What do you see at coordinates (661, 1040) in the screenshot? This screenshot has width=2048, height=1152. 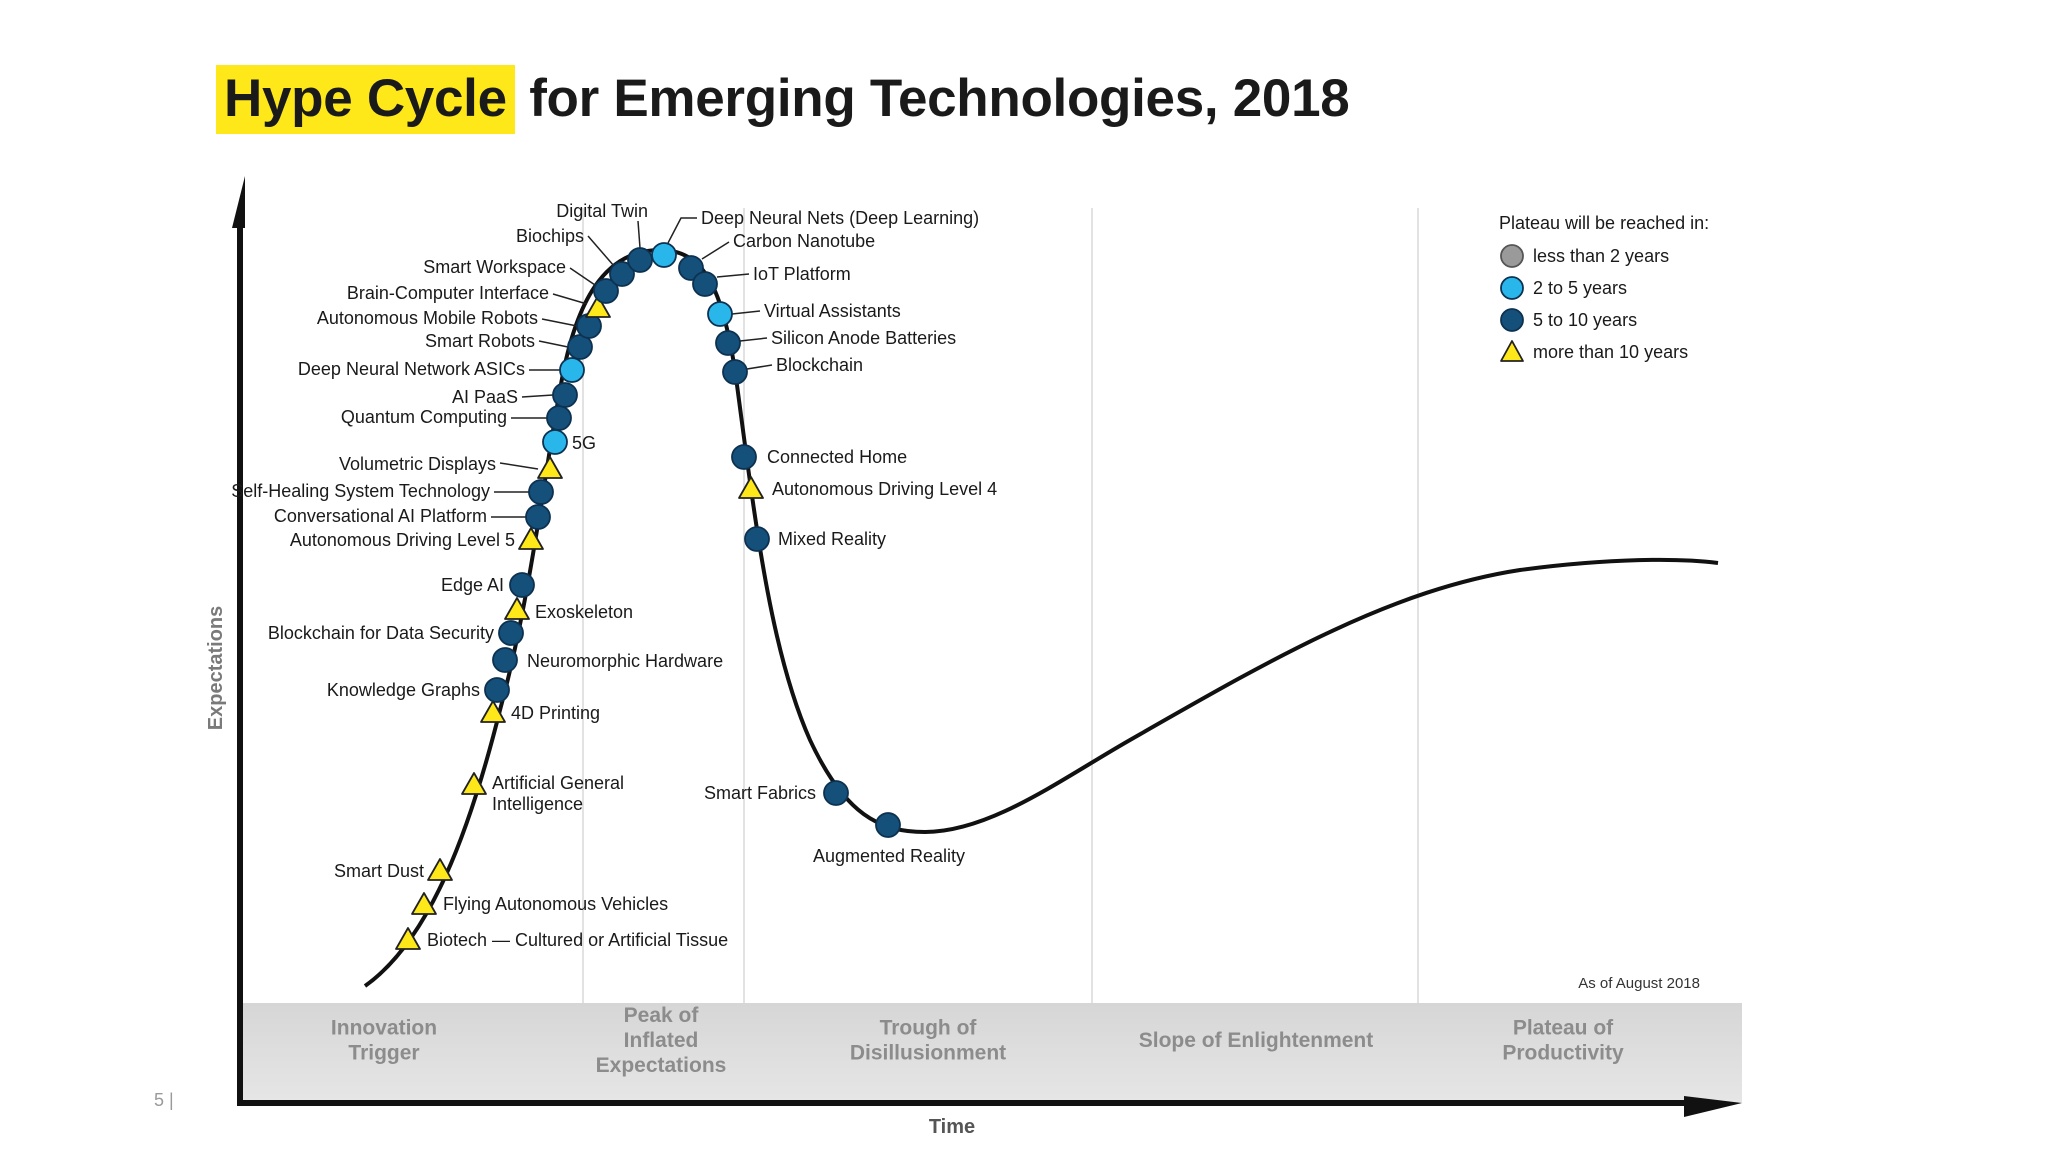 I see `phase-label: Inflated` at bounding box center [661, 1040].